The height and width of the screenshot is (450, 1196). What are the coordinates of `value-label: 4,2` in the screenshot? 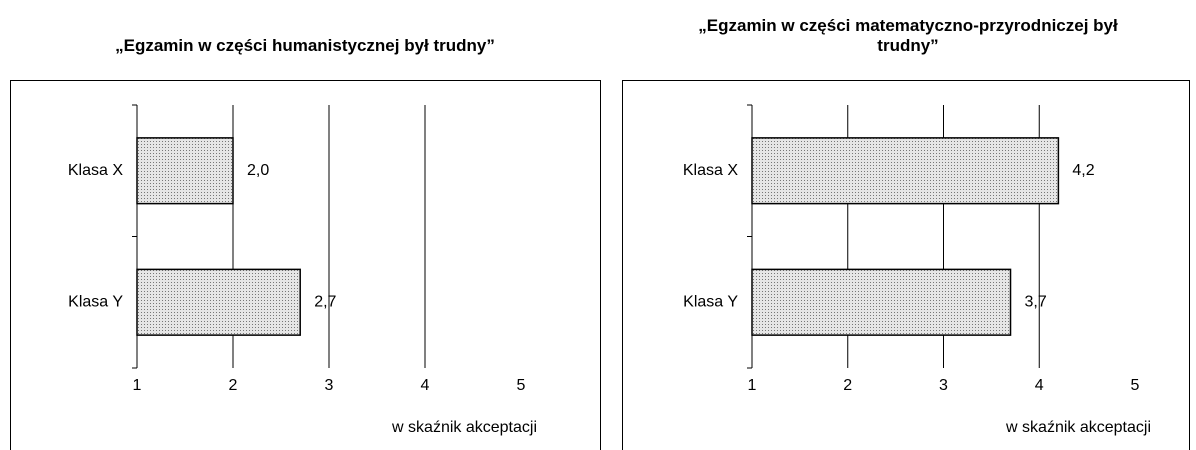 It's located at (1083, 170).